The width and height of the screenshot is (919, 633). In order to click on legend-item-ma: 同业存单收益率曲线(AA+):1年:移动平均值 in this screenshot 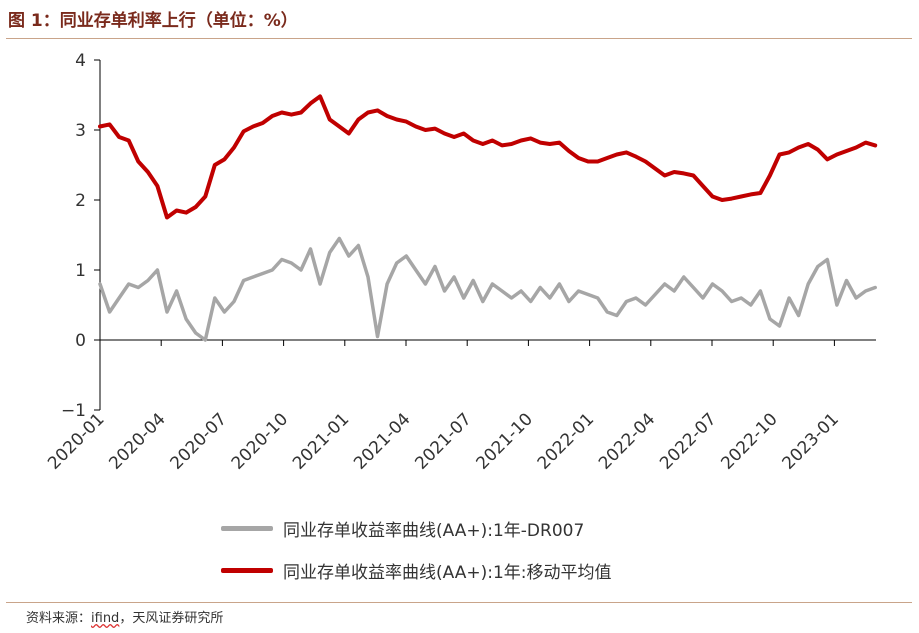, I will do `click(416, 570)`.